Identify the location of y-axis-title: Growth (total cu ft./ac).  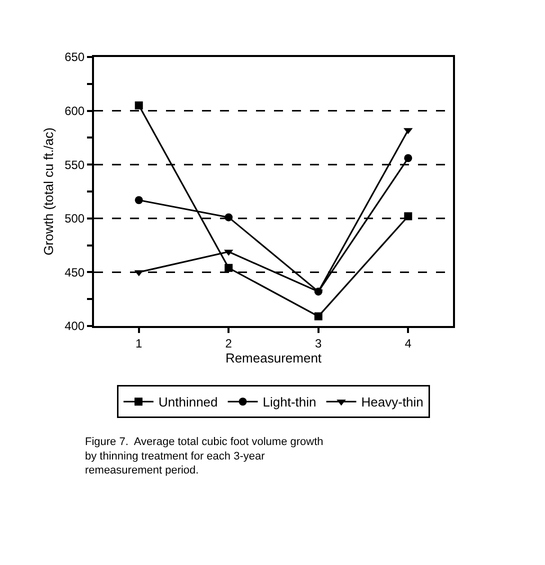
(48, 192).